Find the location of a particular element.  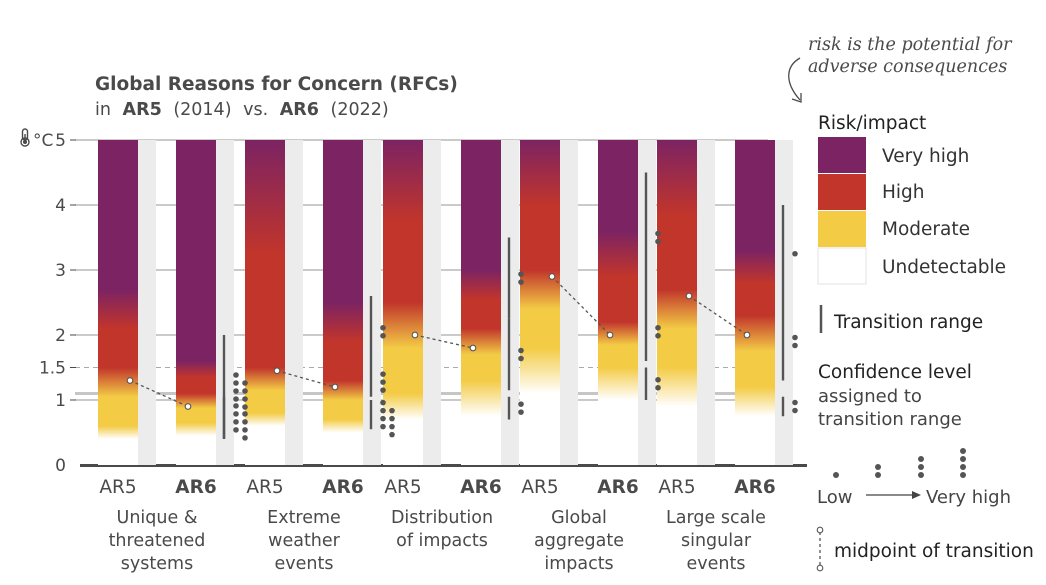

legend-confidence-low: Low is located at coordinates (834, 497).